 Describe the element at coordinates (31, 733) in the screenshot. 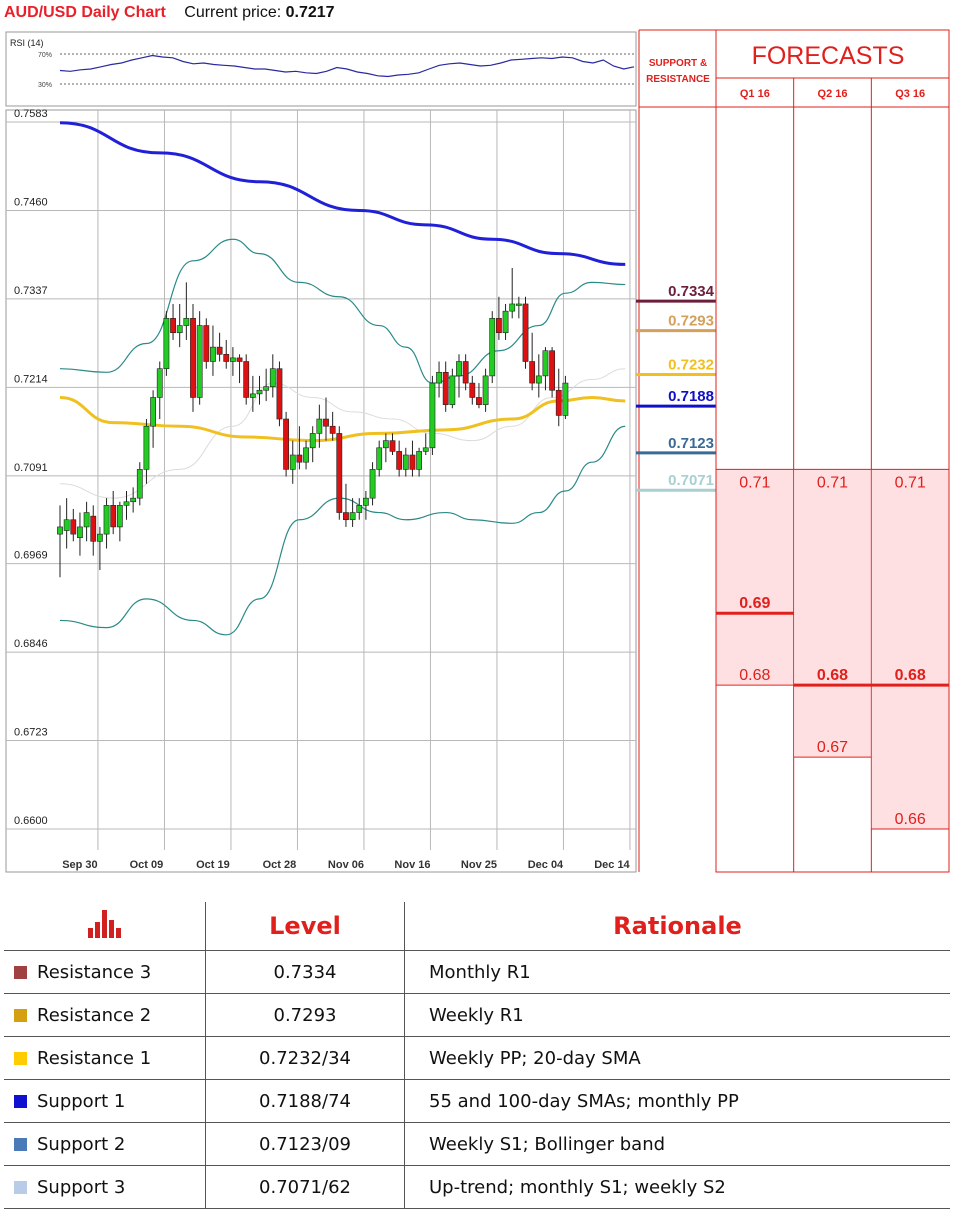

I see `y-tick-label: 0.6723` at that location.